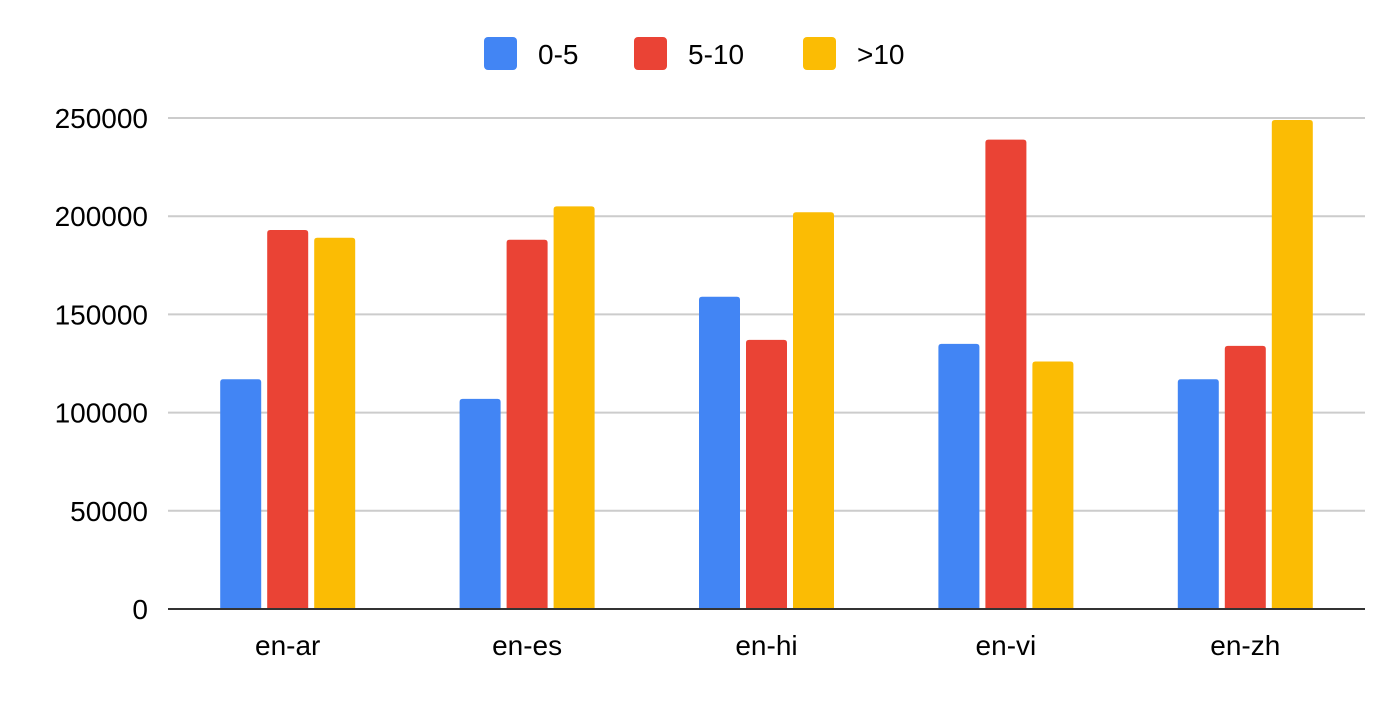 This screenshot has width=1400, height=705. Describe the element at coordinates (819, 53) in the screenshot. I see `legend-swatch->10` at that location.